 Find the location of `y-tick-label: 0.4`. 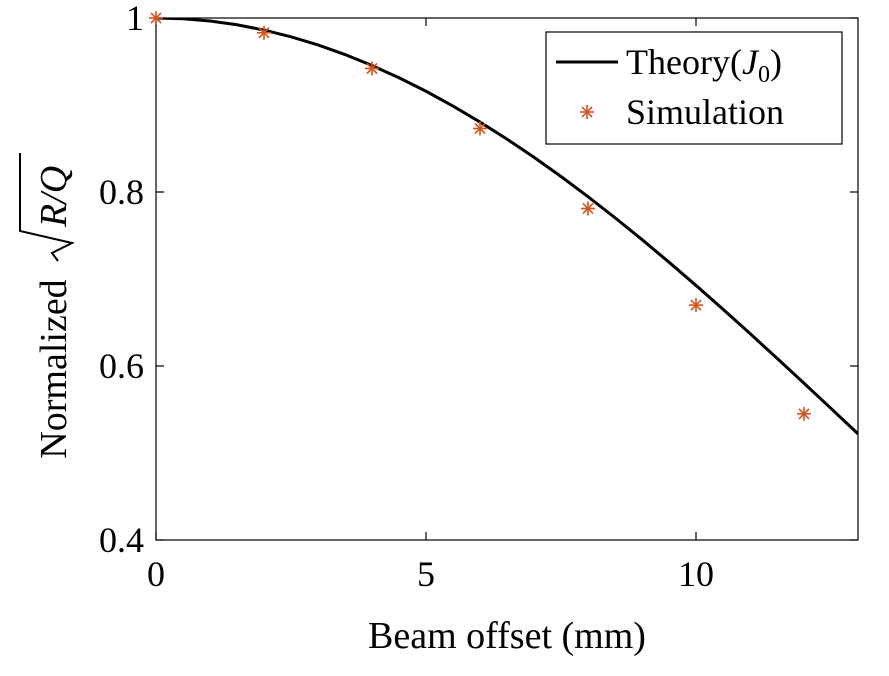

y-tick-label: 0.4 is located at coordinates (121, 540).